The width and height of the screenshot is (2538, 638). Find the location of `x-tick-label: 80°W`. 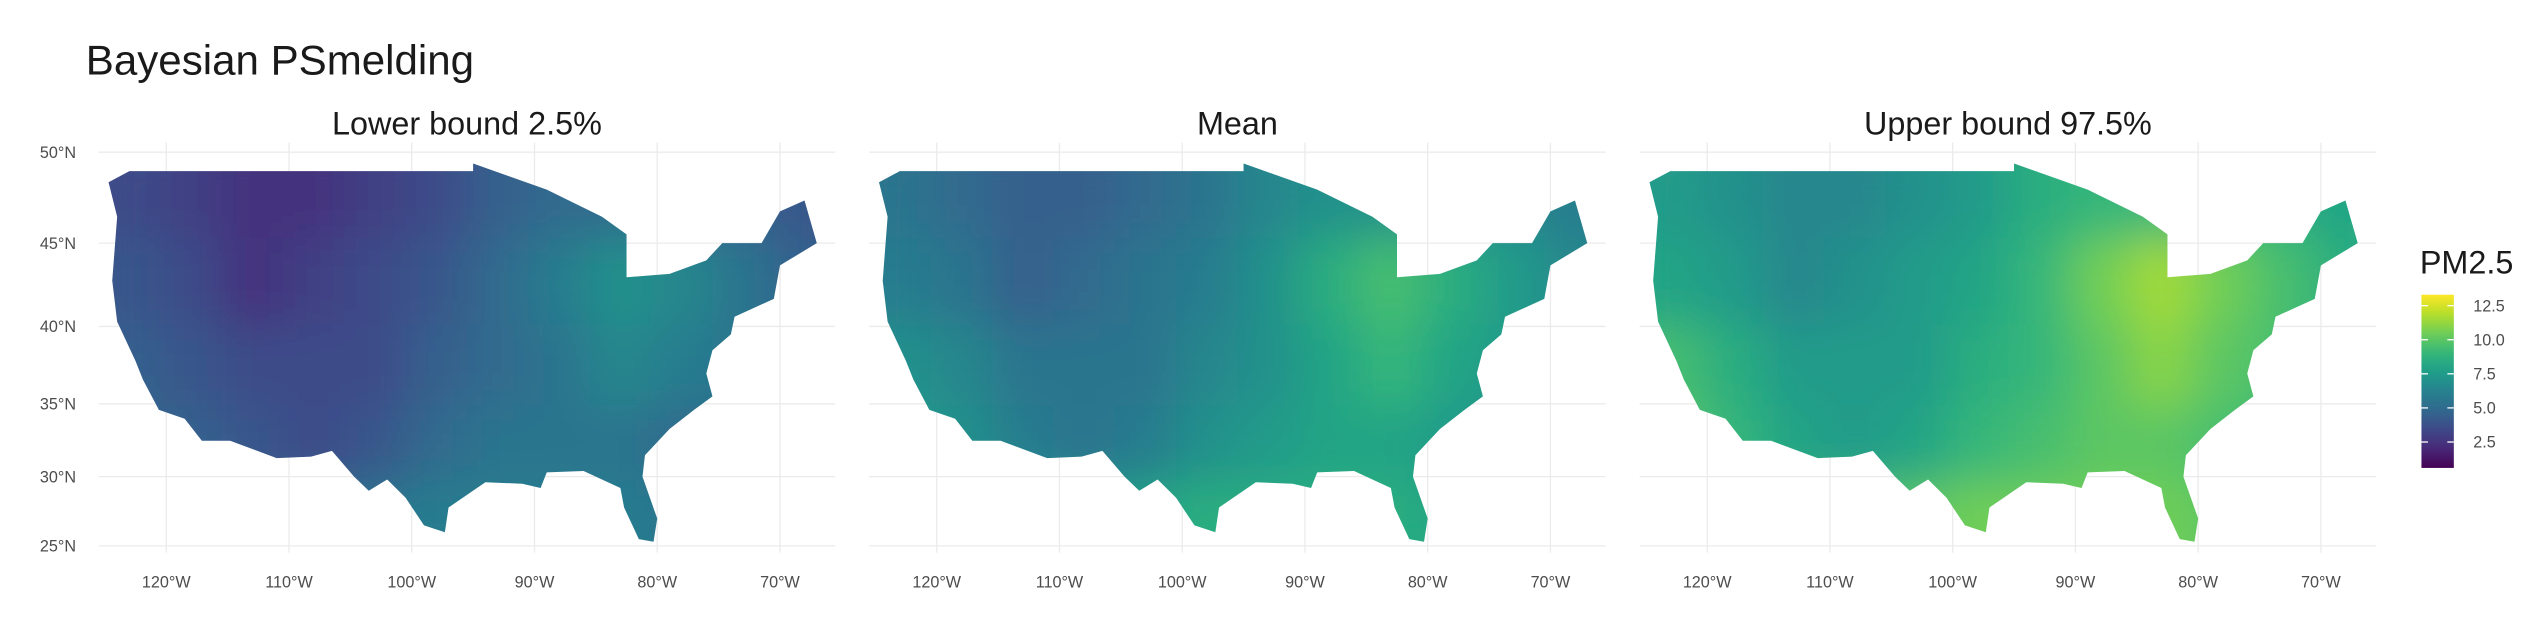

x-tick-label: 80°W is located at coordinates (1428, 583).